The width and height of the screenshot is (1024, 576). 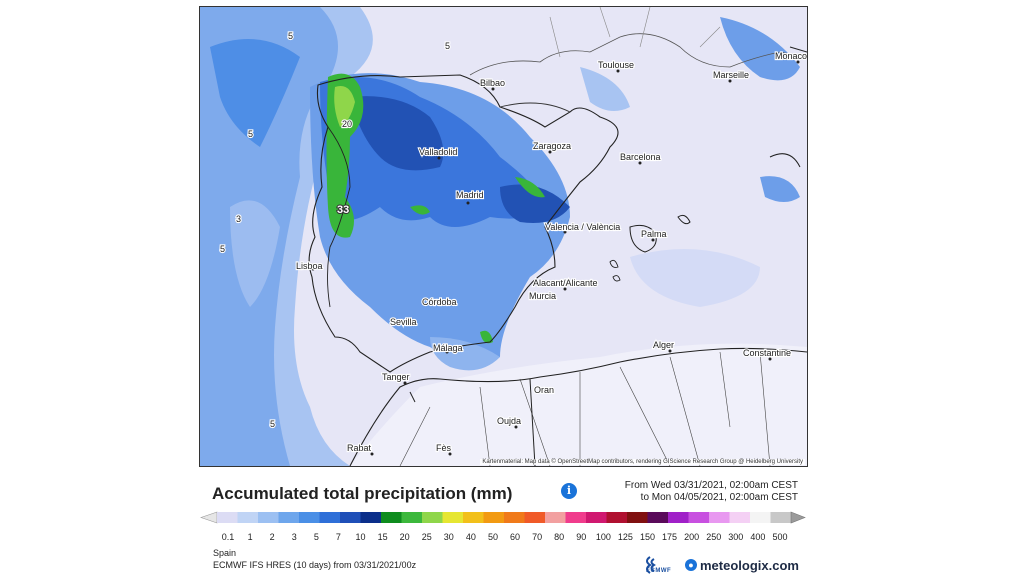 I want to click on legend-tick-label: 200, so click(x=691, y=537).